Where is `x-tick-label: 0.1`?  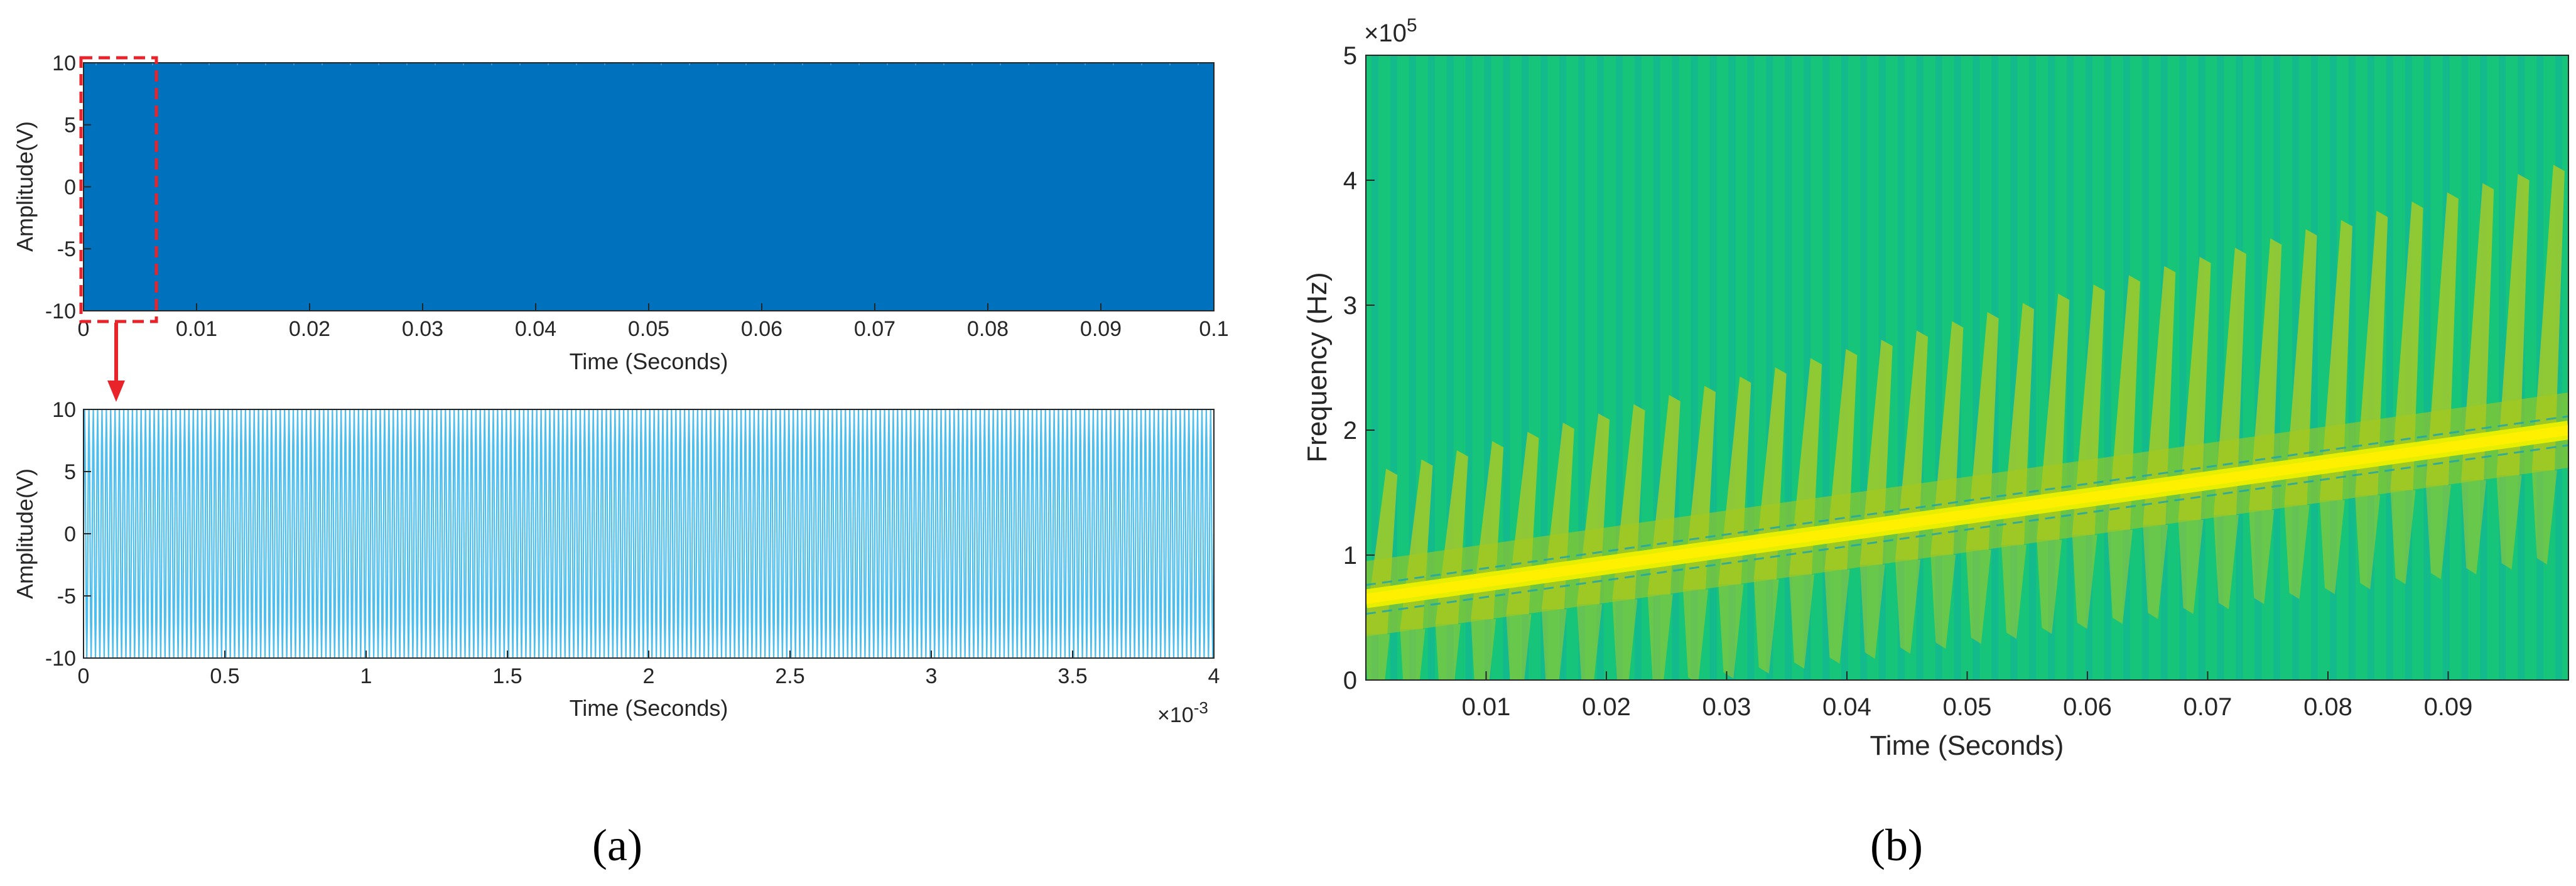 x-tick-label: 0.1 is located at coordinates (1213, 329).